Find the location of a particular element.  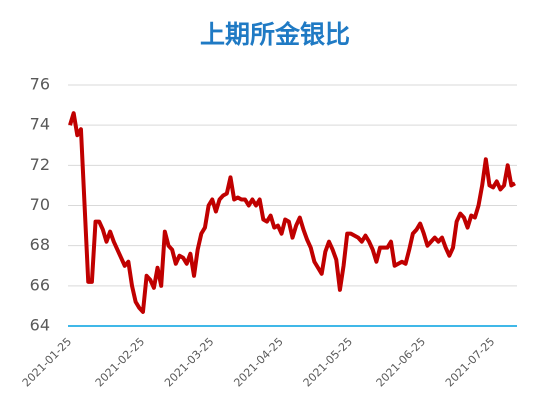

x-tick-label: 2021-05-25 is located at coordinates (328, 362).